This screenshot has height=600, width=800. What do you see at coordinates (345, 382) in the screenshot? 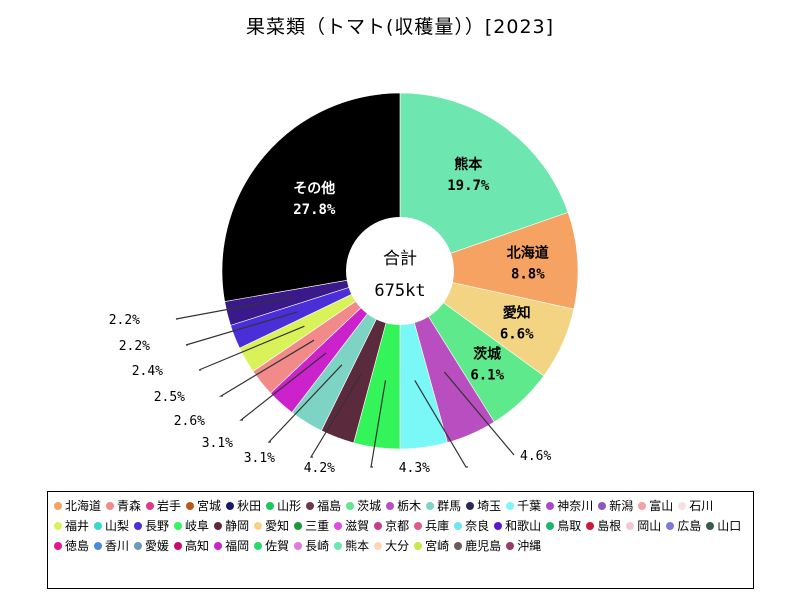
I see `leader-lines` at bounding box center [345, 382].